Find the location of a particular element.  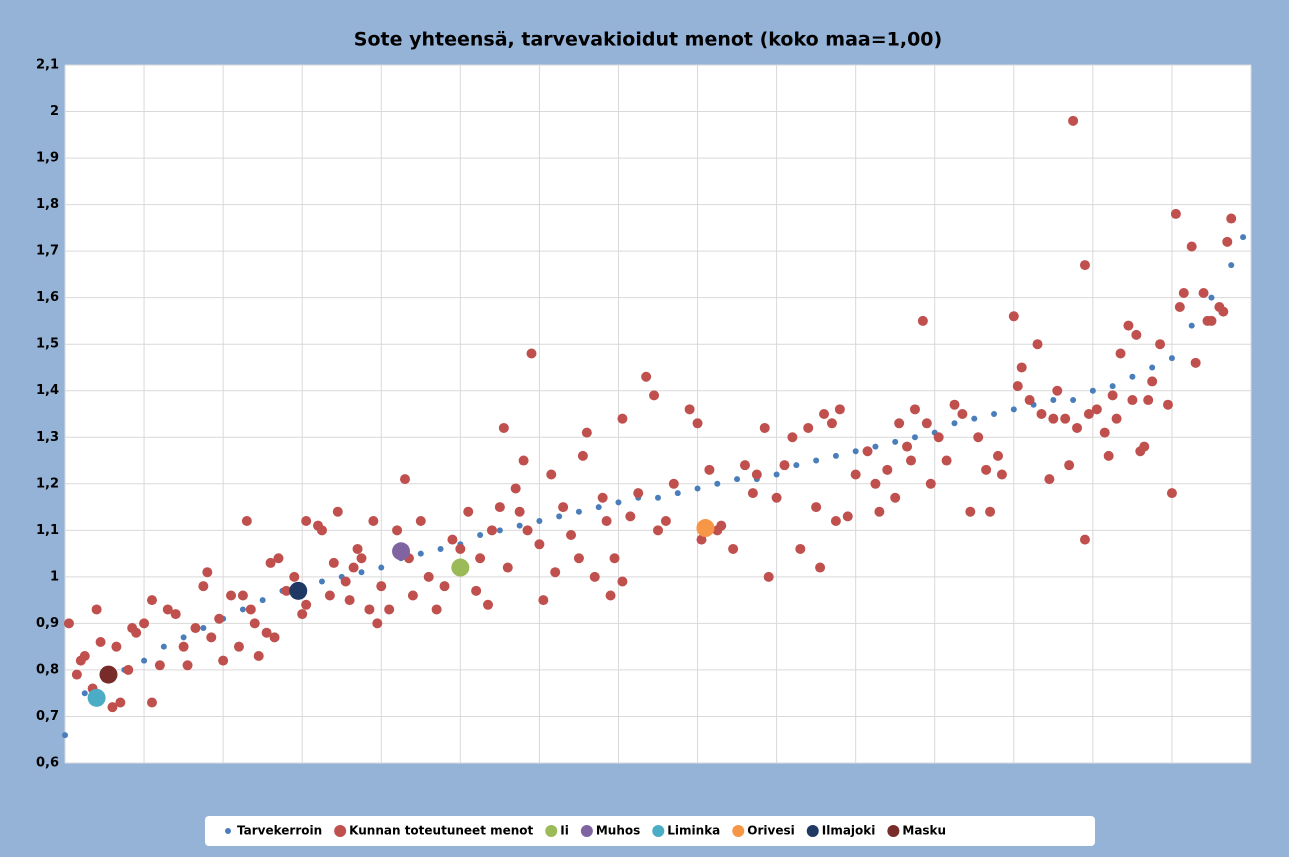

y-tick-label: 0,8 is located at coordinates (47, 669).